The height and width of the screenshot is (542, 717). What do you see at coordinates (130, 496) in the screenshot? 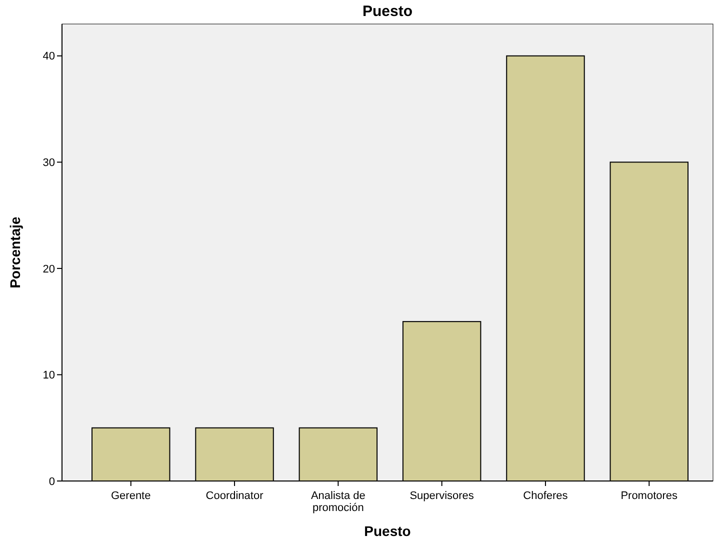
I see `x-tick-label: Gerente` at bounding box center [130, 496].